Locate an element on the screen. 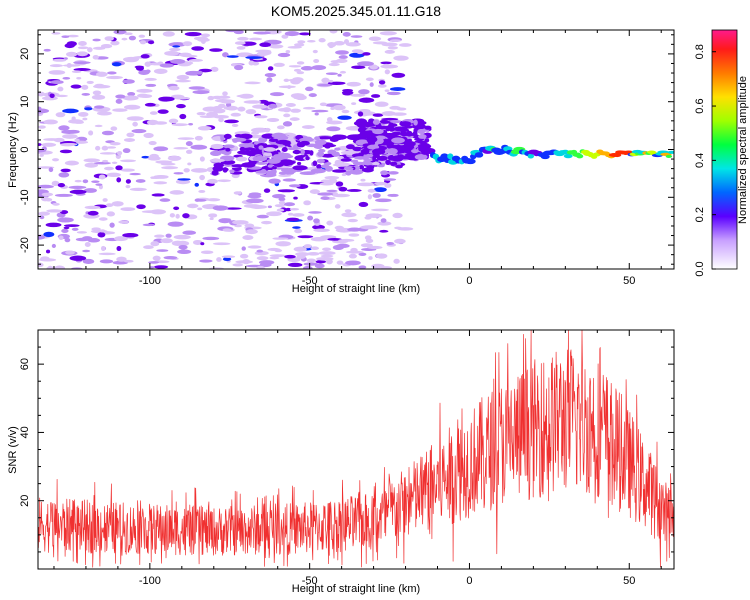  colorbar-tick-label: 0.6 is located at coordinates (700, 105).